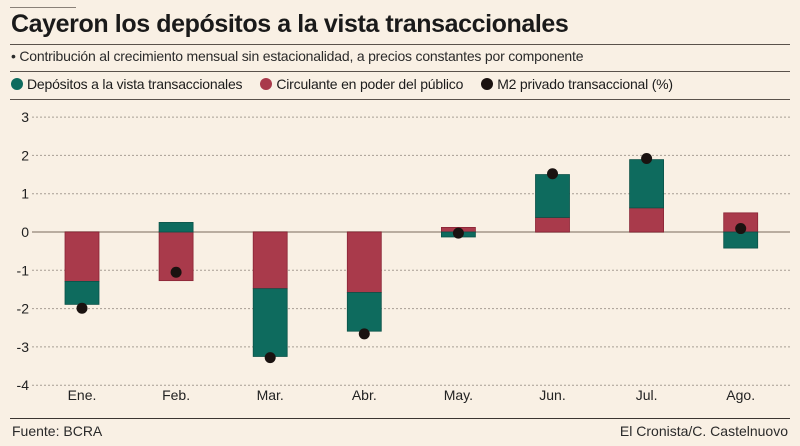 This screenshot has height=446, width=800. I want to click on x-tick-label: Jun., so click(552, 395).